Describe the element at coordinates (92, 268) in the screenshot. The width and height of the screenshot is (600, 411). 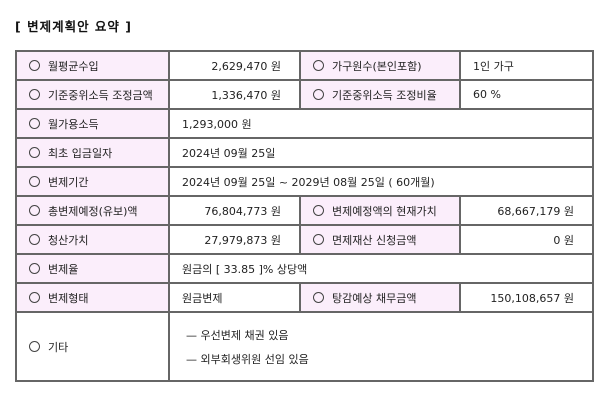
I see `label-repayment-rate: 변제율` at that location.